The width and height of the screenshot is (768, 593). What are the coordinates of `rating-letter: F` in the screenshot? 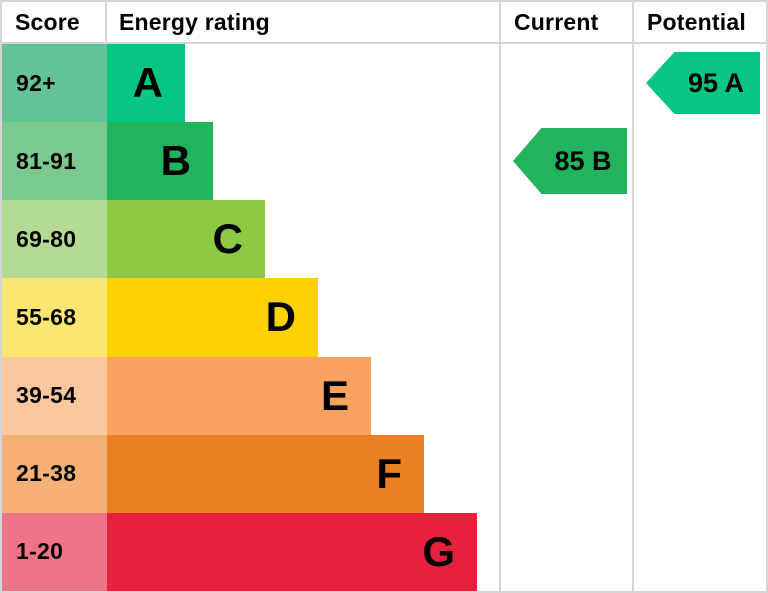 It's located at (389, 473).